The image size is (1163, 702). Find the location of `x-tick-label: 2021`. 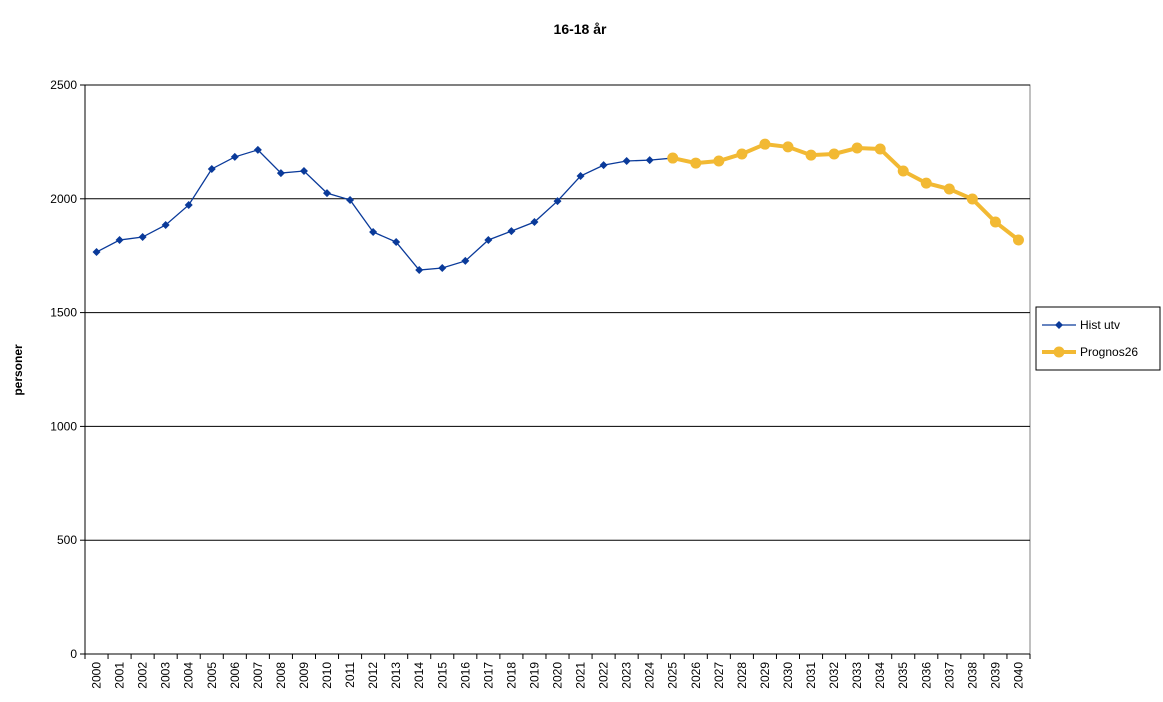

x-tick-label: 2021 is located at coordinates (581, 675).